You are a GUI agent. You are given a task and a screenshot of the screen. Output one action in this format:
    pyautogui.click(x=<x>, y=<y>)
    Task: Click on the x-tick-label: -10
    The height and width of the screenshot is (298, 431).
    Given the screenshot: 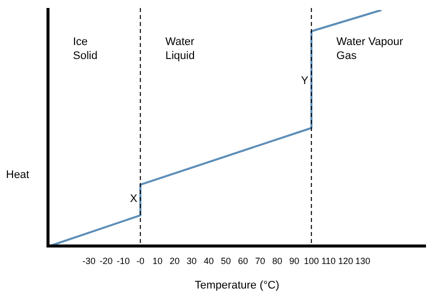 What is the action you would take?
    pyautogui.click(x=123, y=261)
    